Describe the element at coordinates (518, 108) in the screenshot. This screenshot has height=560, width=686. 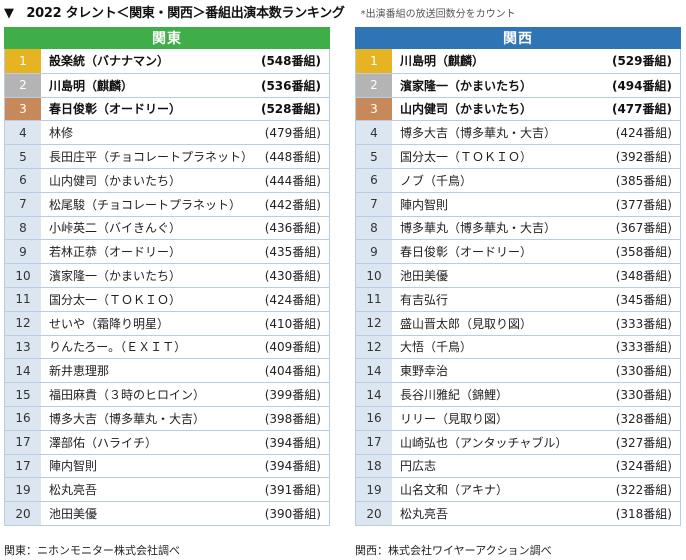
I see `ranking-row: 3 山内健司（かまいたち） (477番組)` at that location.